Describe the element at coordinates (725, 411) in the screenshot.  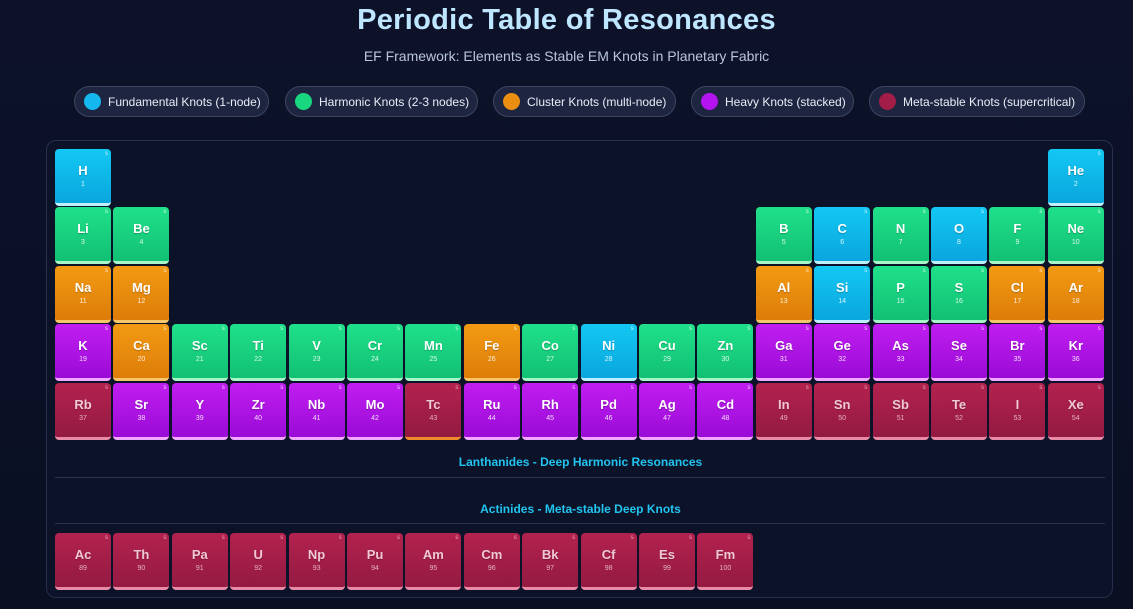
I see `element-cell-cd: s Cd 48` at that location.